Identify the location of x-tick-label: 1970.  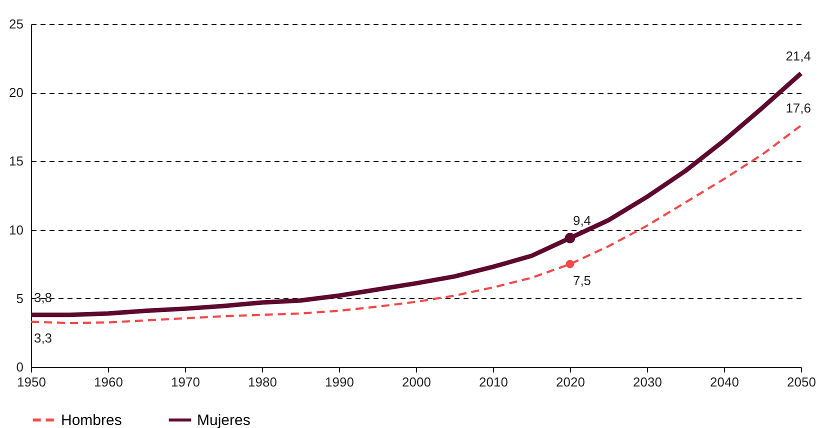
(185, 382).